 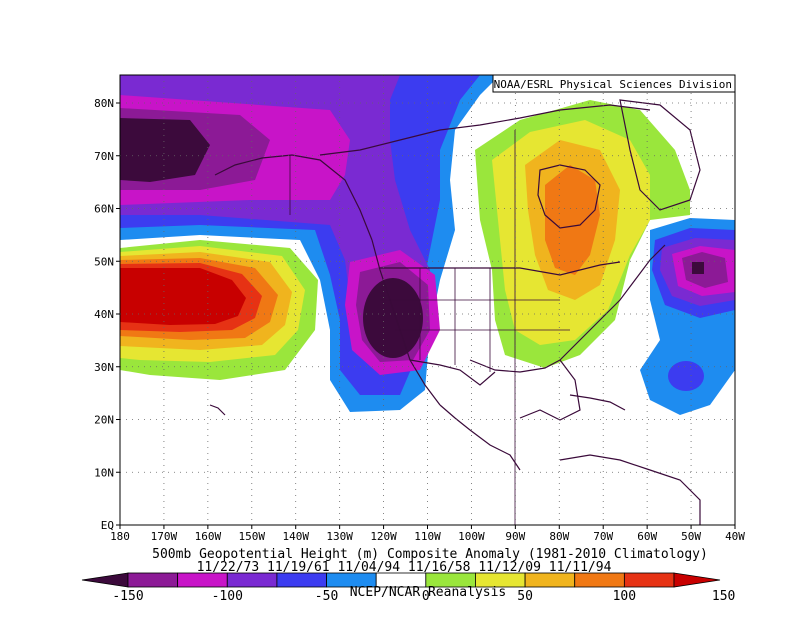 I want to click on colorbar-tick-label: 100, so click(x=624, y=596).